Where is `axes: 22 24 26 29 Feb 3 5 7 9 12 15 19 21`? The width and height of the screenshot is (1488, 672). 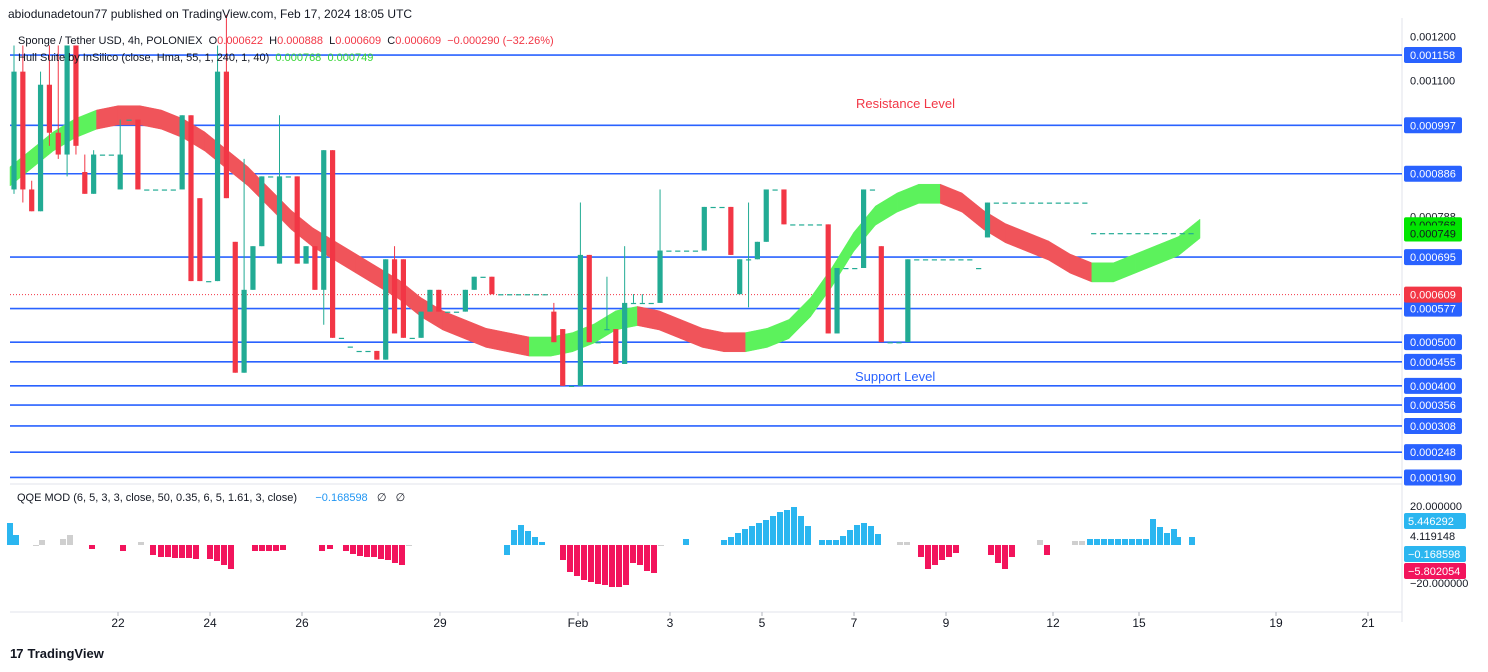 axes: 22 24 26 29 Feb 3 5 7 9 12 15 19 21 is located at coordinates (743, 621).